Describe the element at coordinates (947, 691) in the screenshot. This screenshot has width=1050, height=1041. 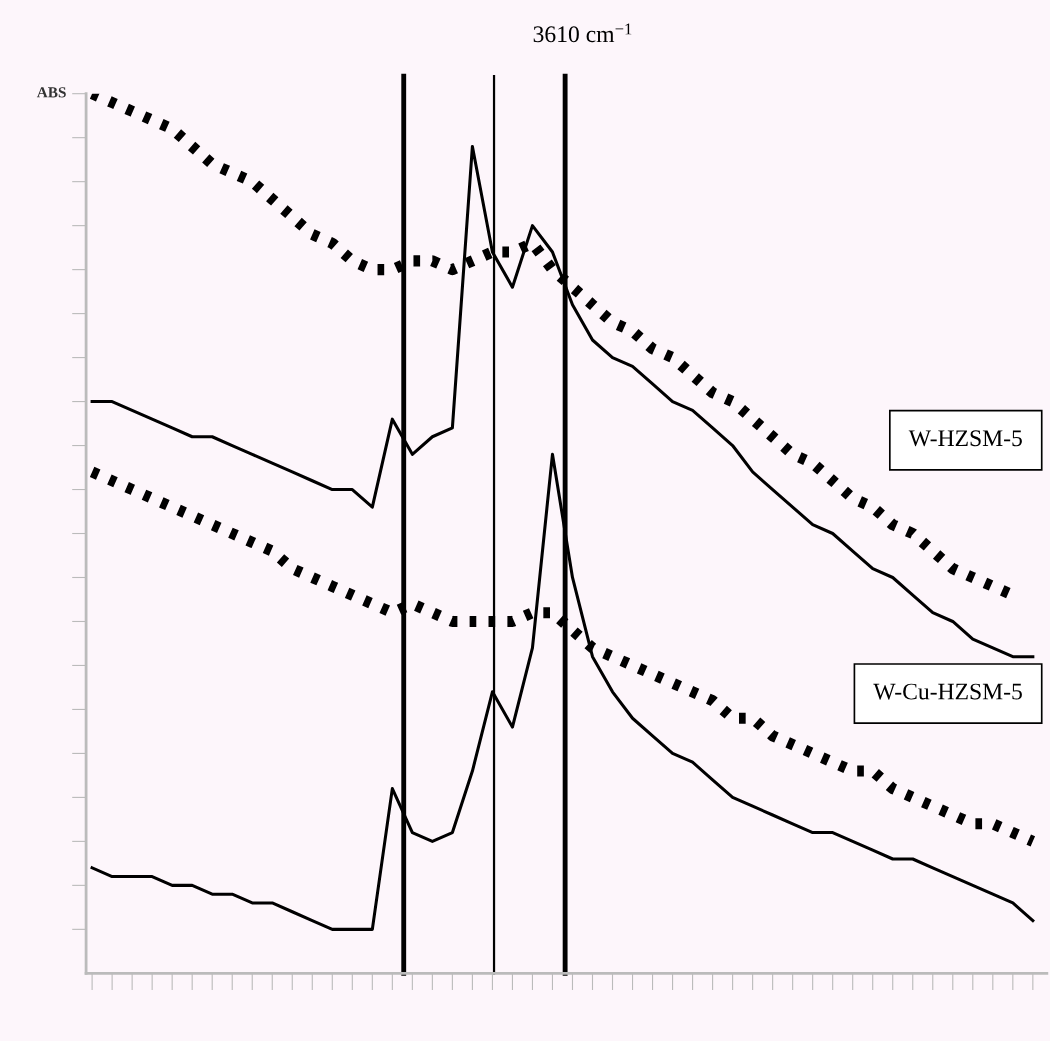
I see `annotation: W-Cu-HZSM-5` at that location.